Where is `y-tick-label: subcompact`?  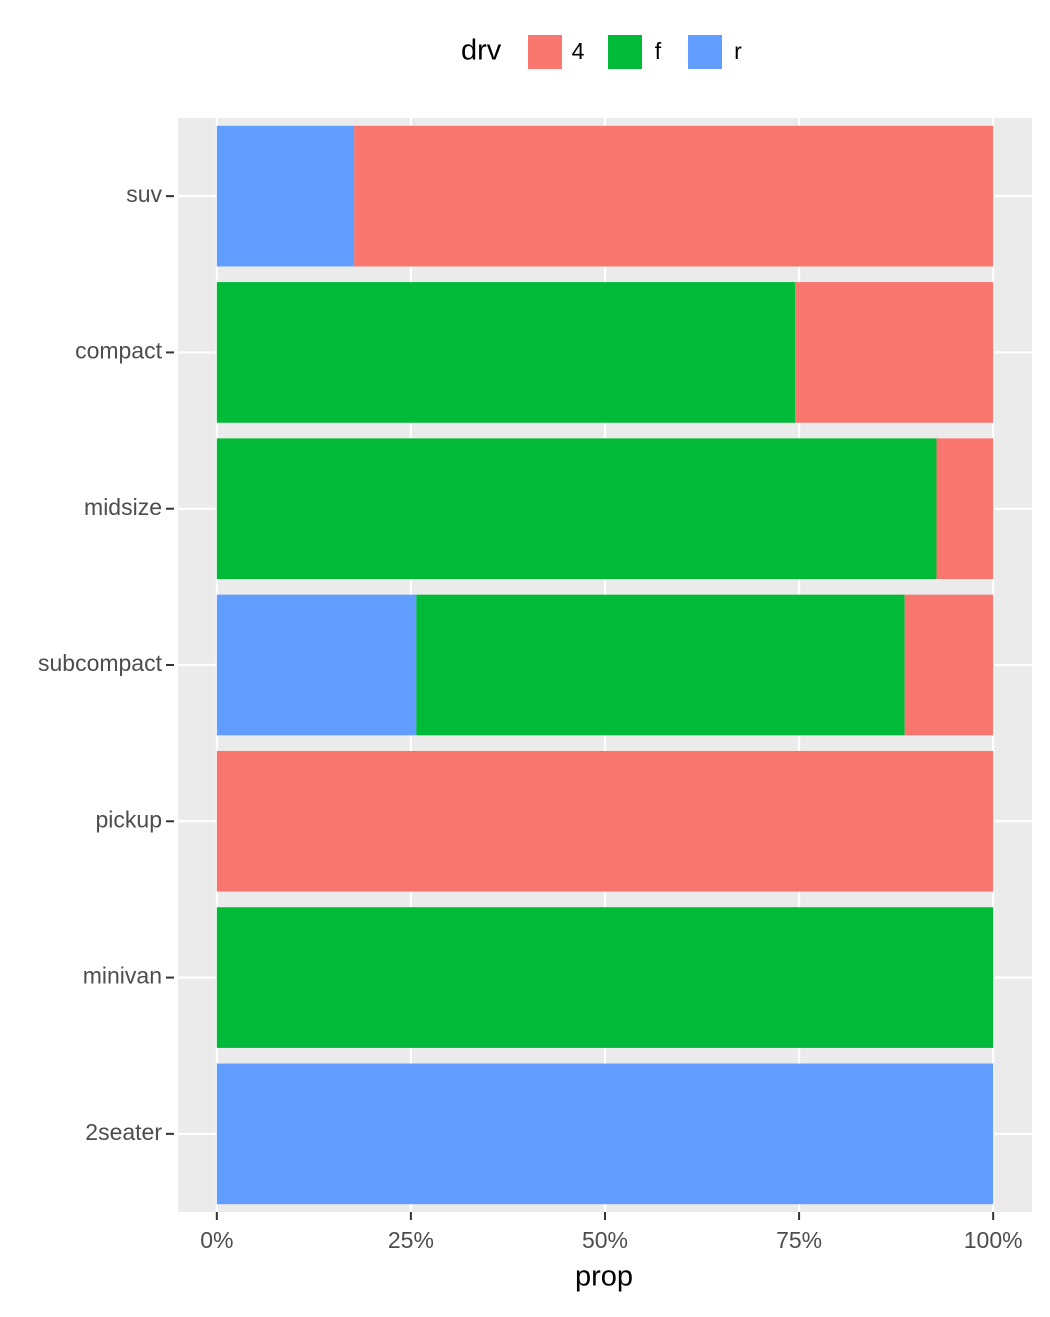 y-tick-label: subcompact is located at coordinates (100, 663).